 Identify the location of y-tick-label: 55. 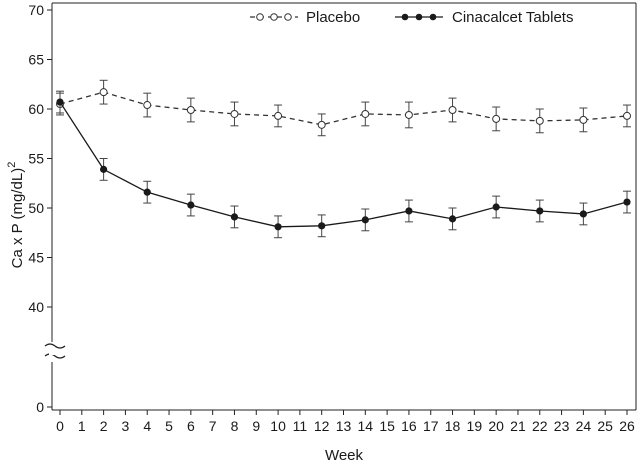
(36, 159).